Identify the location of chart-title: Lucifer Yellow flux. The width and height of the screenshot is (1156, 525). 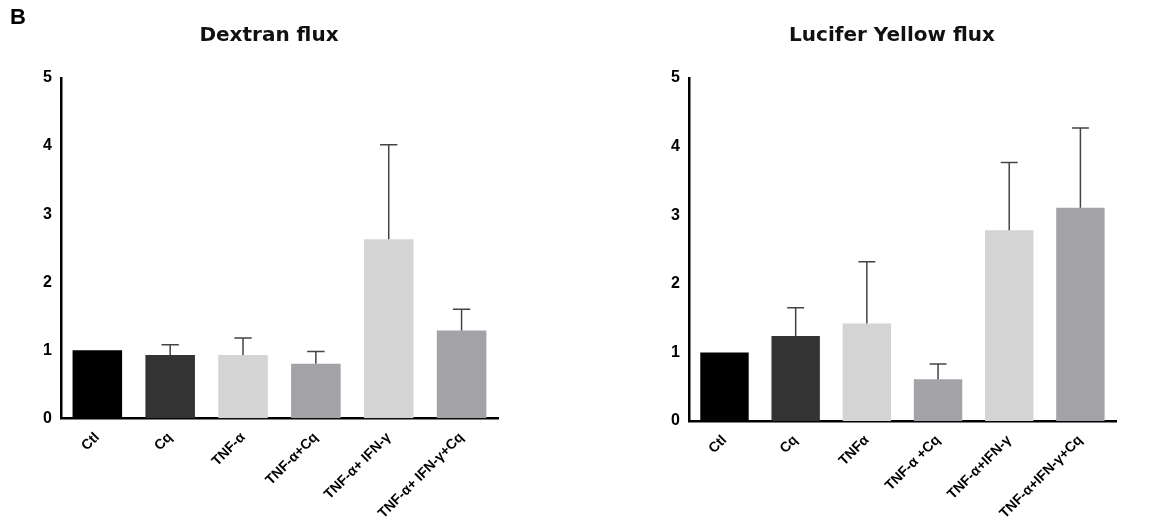
(892, 34).